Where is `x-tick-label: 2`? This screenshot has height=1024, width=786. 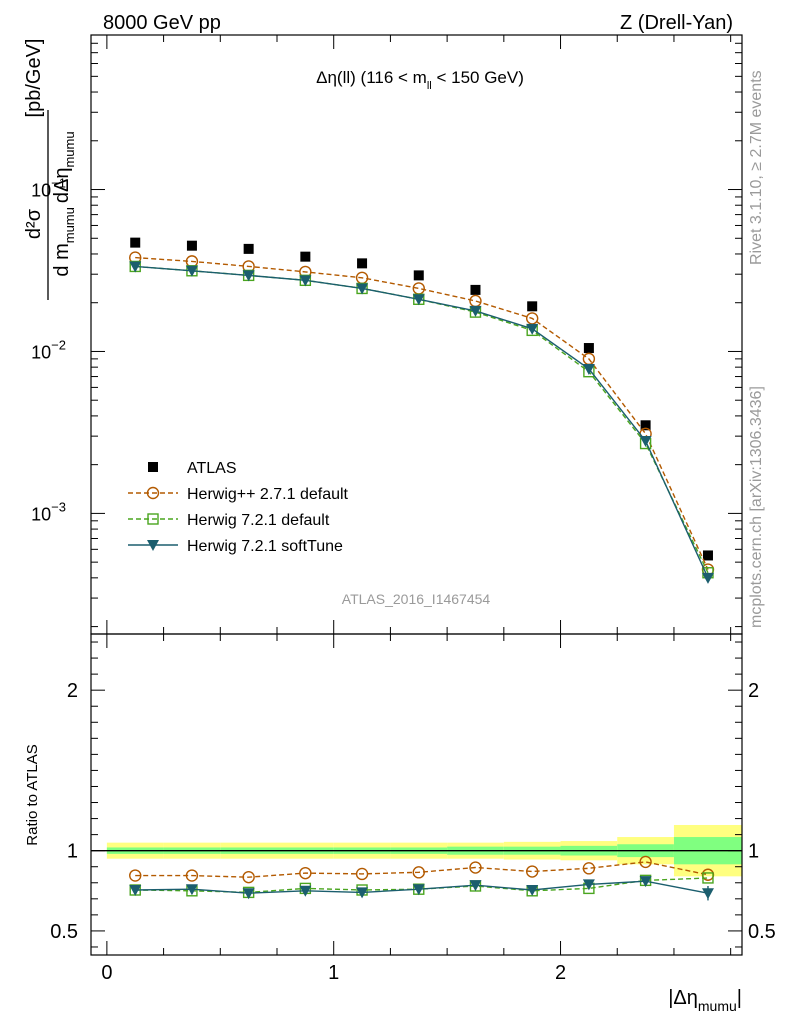
x-tick-label: 2 is located at coordinates (560, 973).